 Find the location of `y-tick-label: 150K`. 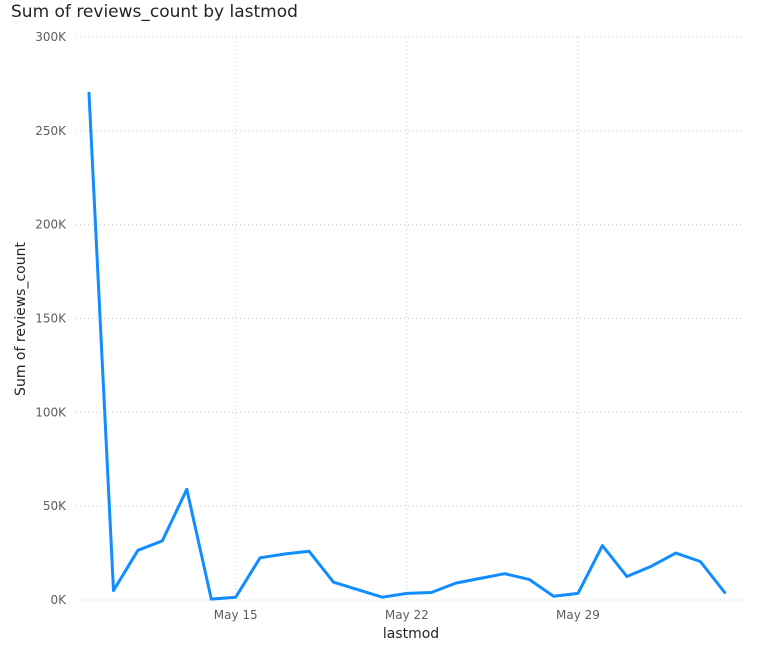

y-tick-label: 150K is located at coordinates (51, 319).